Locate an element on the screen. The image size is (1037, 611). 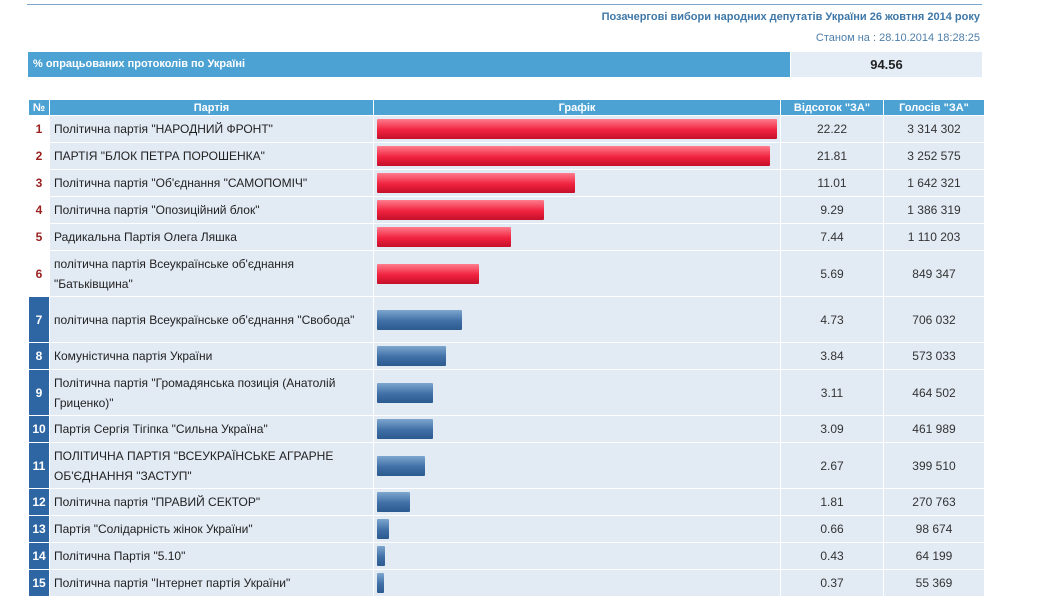
row-number: 9 is located at coordinates (39, 392).